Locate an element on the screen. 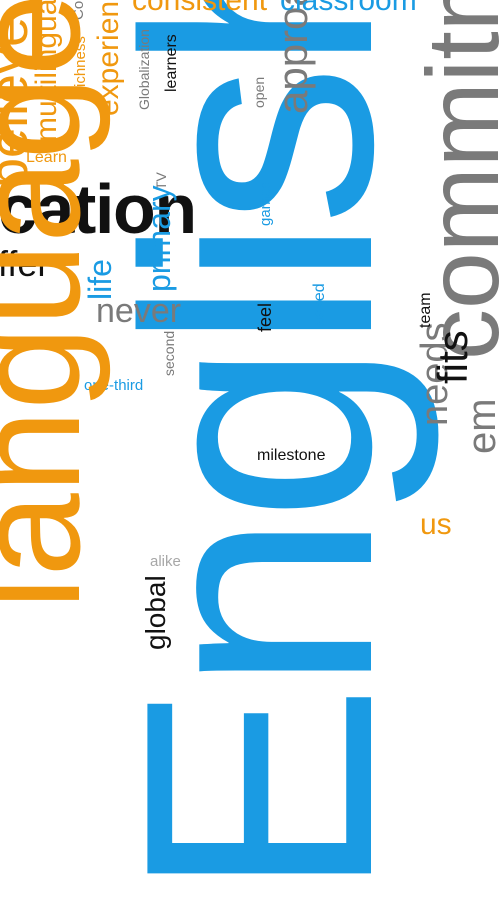 This screenshot has width=501, height=901. word-approach: approach is located at coordinates (292, 57).